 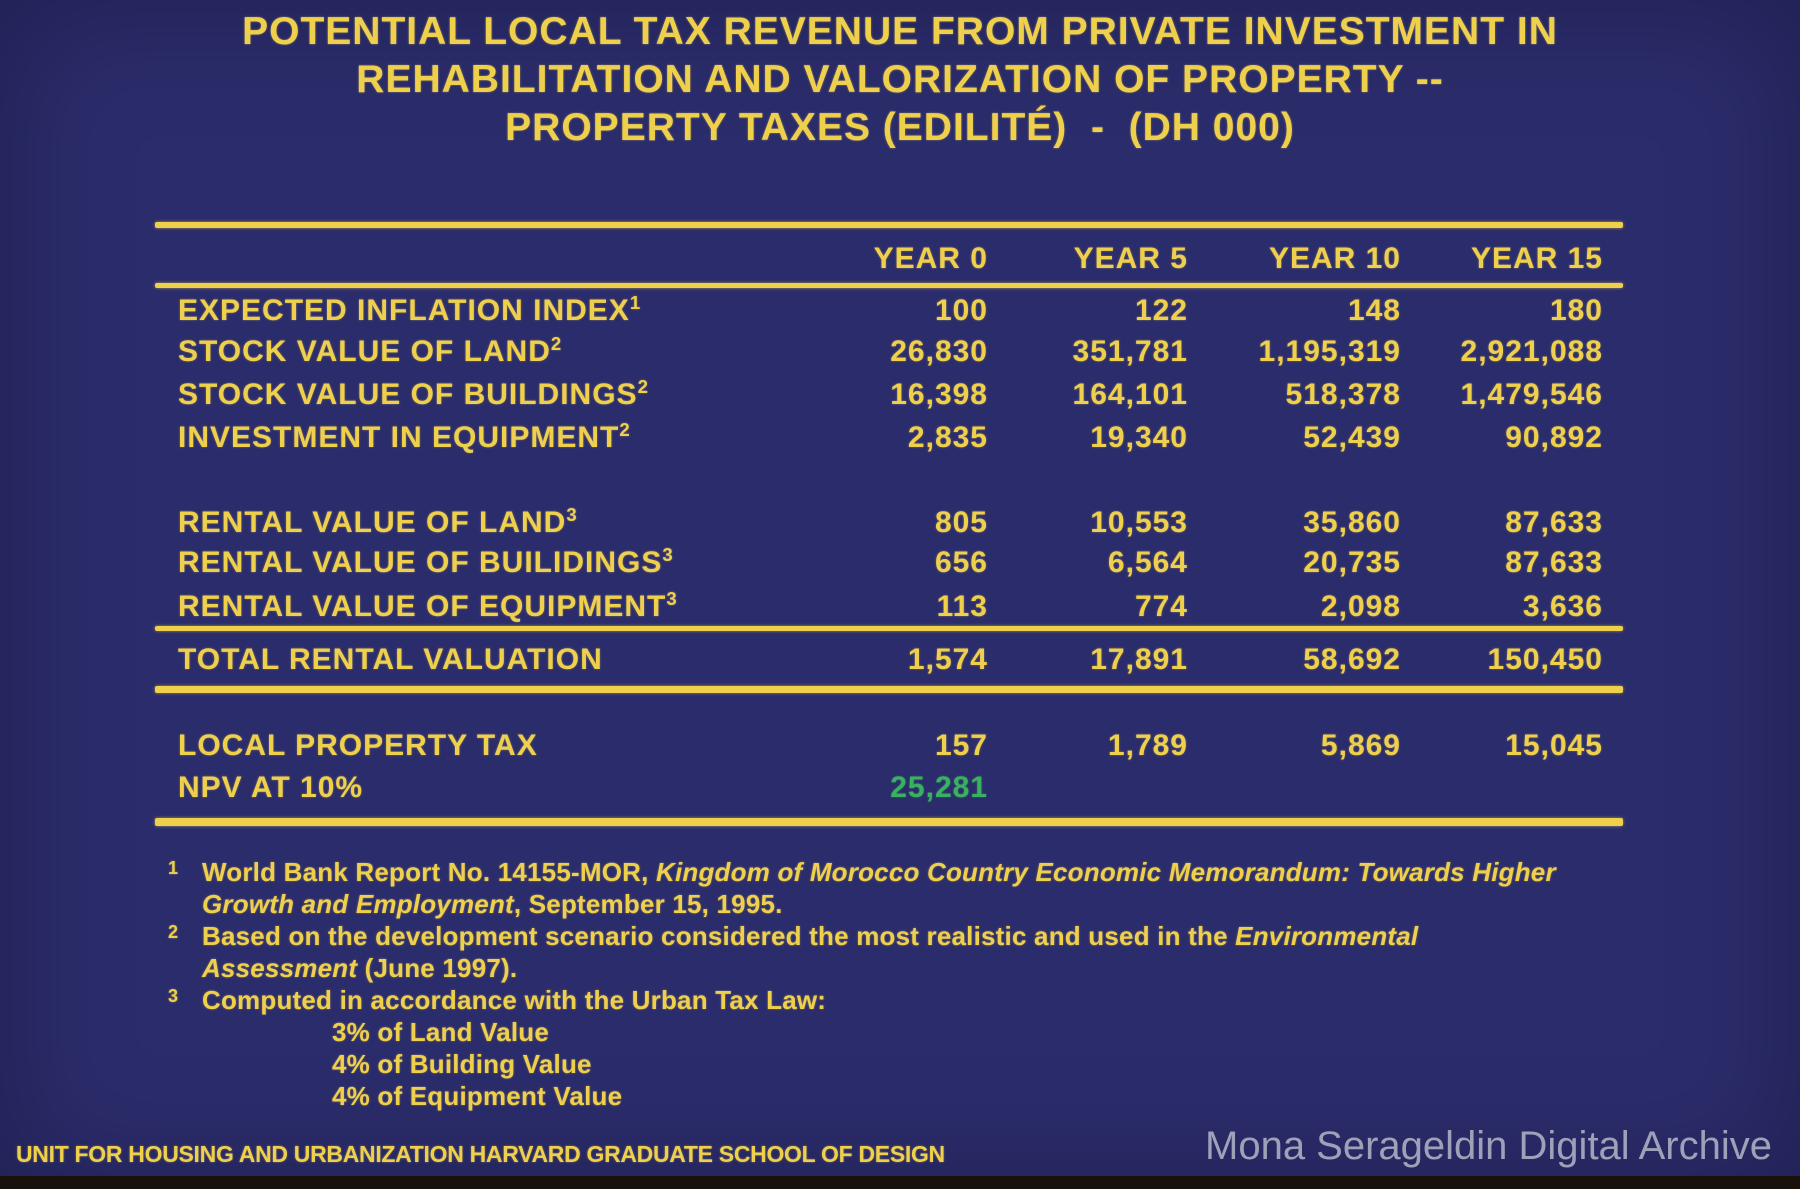 What do you see at coordinates (1147, 745) in the screenshot?
I see `cell-year5: 1,789` at bounding box center [1147, 745].